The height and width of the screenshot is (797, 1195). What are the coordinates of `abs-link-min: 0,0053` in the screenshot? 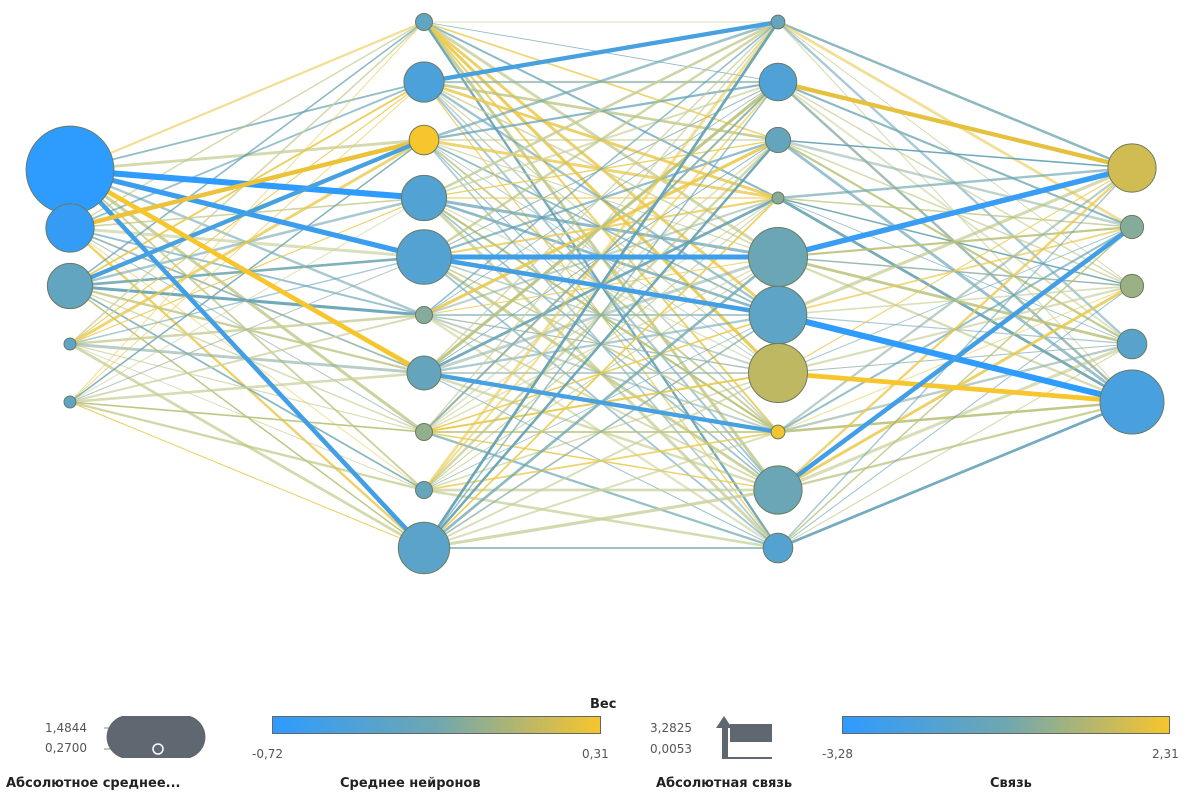 It's located at (671, 749).